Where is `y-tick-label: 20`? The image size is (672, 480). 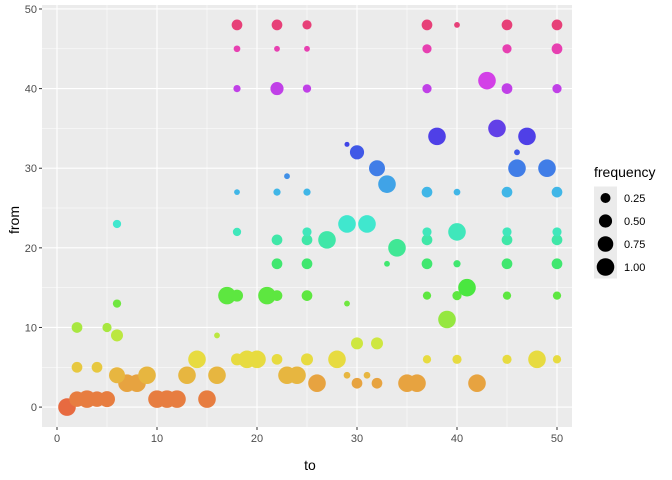 y-tick-label: 20 is located at coordinates (31, 249).